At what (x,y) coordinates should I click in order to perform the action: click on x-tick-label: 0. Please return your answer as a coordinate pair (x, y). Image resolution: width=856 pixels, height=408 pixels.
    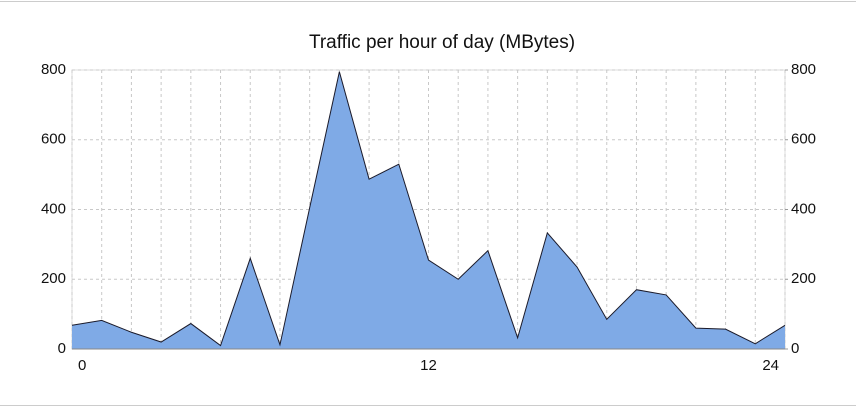
    Looking at the image, I should click on (82, 365).